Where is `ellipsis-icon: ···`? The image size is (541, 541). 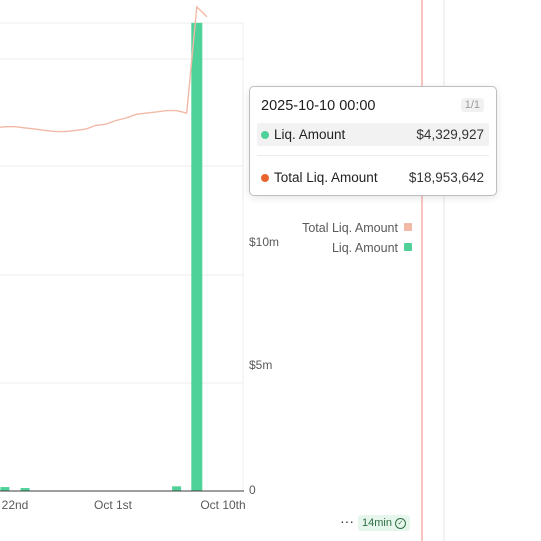
ellipsis-icon: ··· is located at coordinates (347, 521).